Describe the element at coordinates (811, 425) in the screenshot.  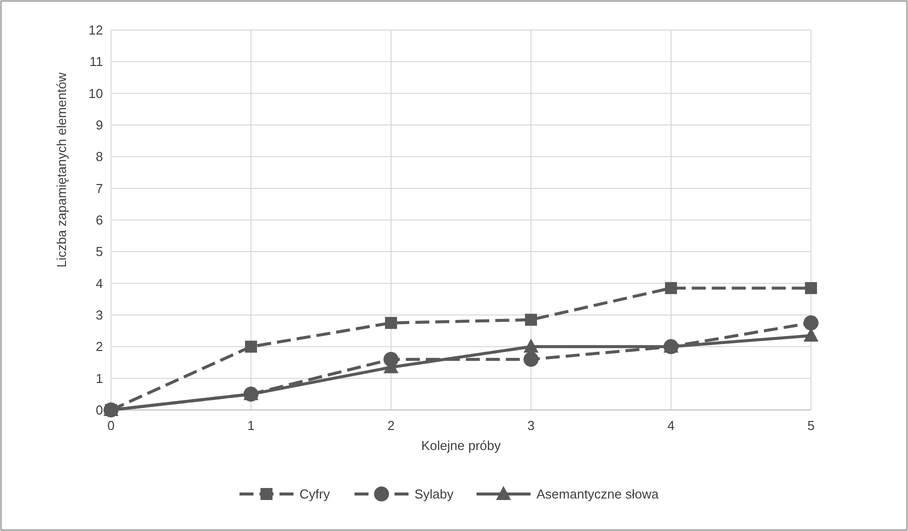
I see `x-tick-label: 5` at that location.